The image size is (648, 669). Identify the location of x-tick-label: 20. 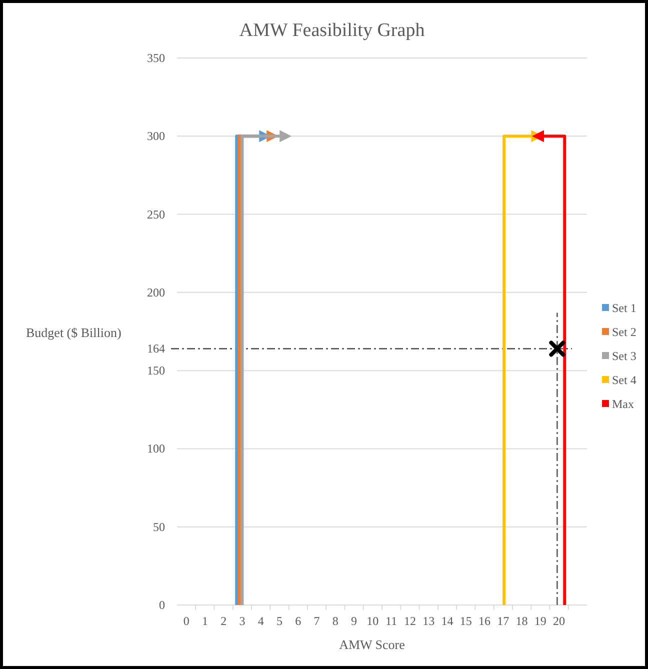
(559, 621).